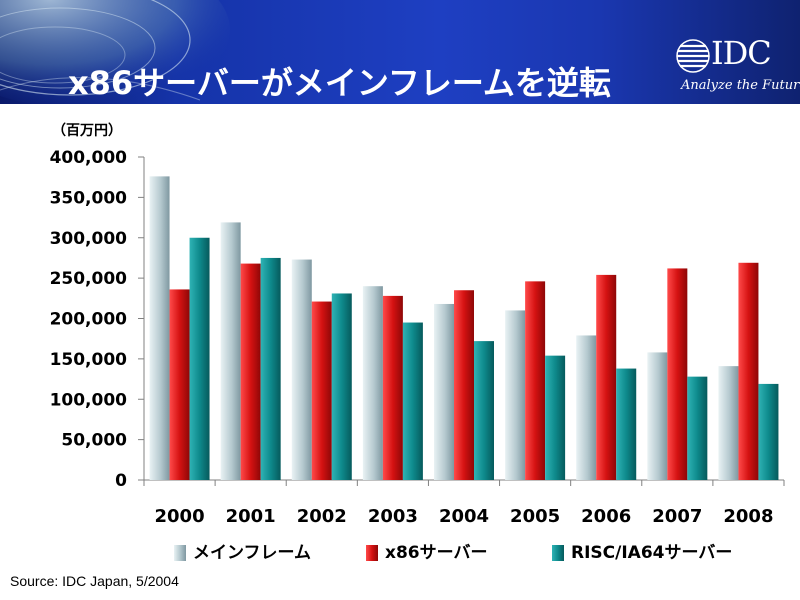 The image size is (800, 600). Describe the element at coordinates (677, 516) in the screenshot. I see `x-tick-label: 2007` at that location.